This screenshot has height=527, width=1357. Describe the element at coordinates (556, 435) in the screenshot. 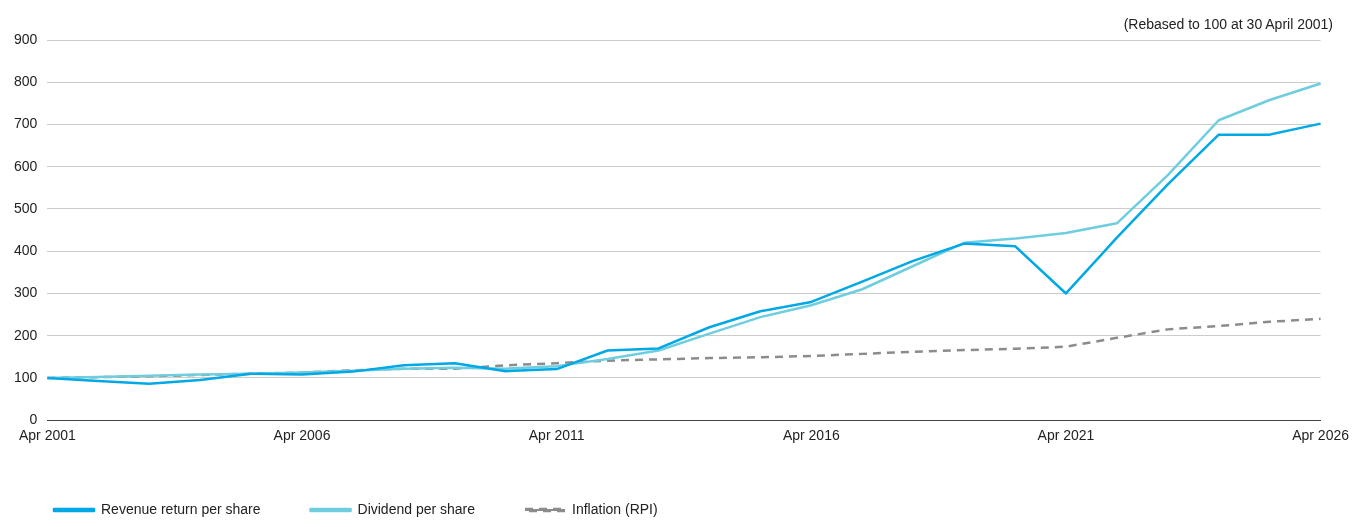

I see `x-tick-label: Apr 2011` at that location.